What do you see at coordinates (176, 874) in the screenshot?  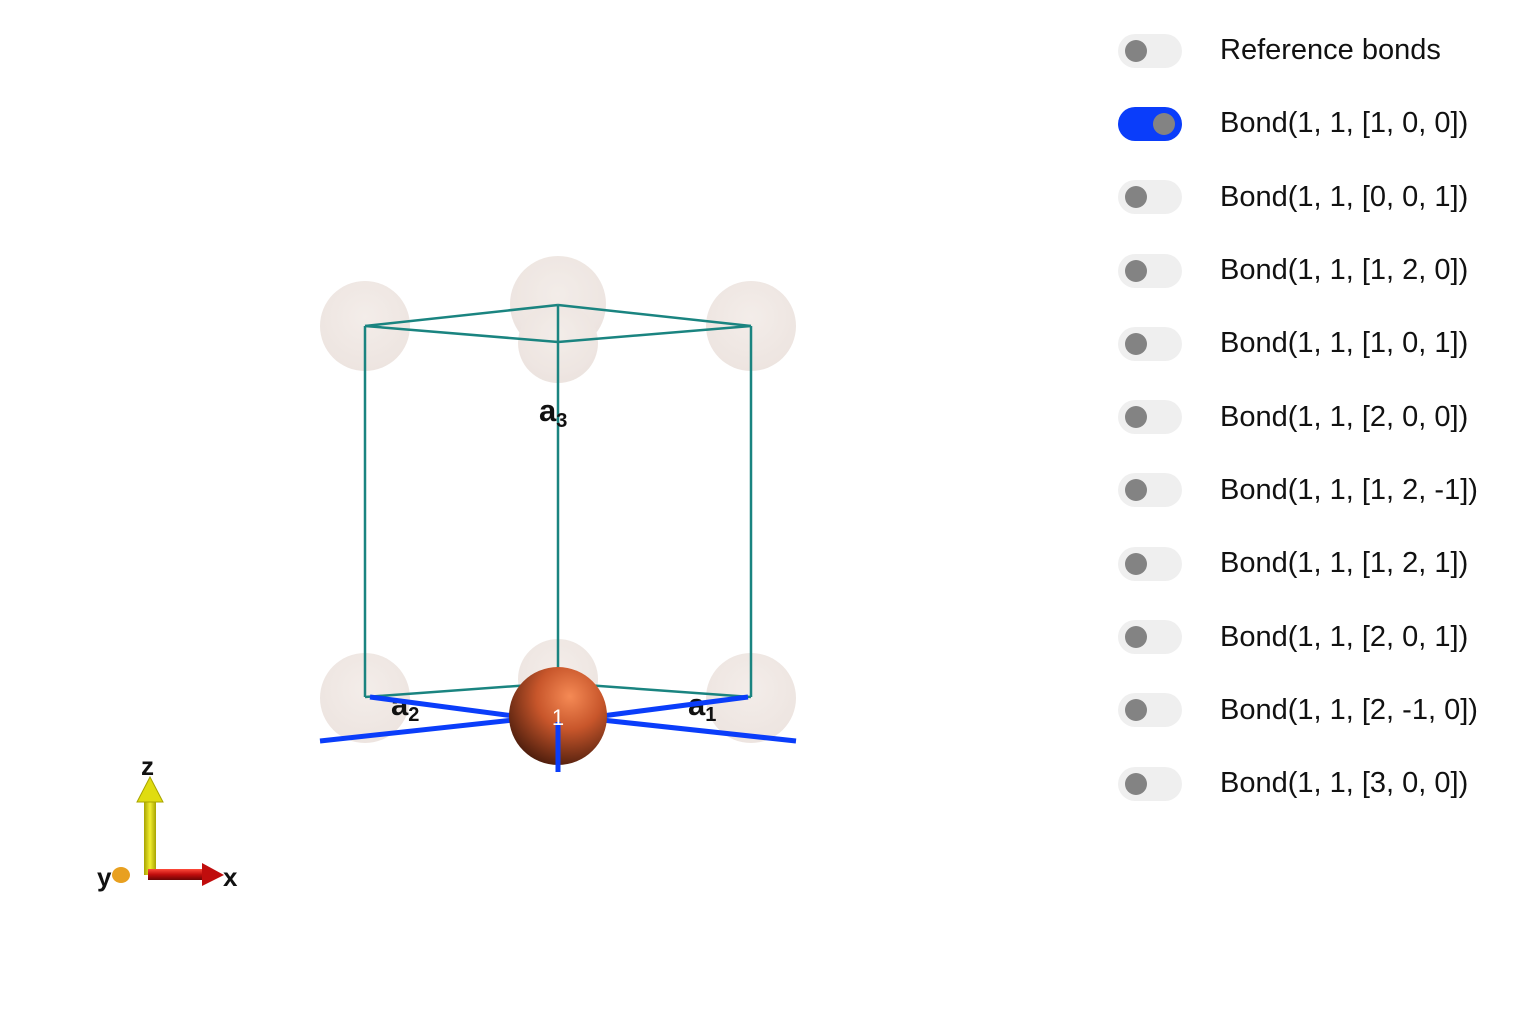 I see `x-axis-arrow` at bounding box center [176, 874].